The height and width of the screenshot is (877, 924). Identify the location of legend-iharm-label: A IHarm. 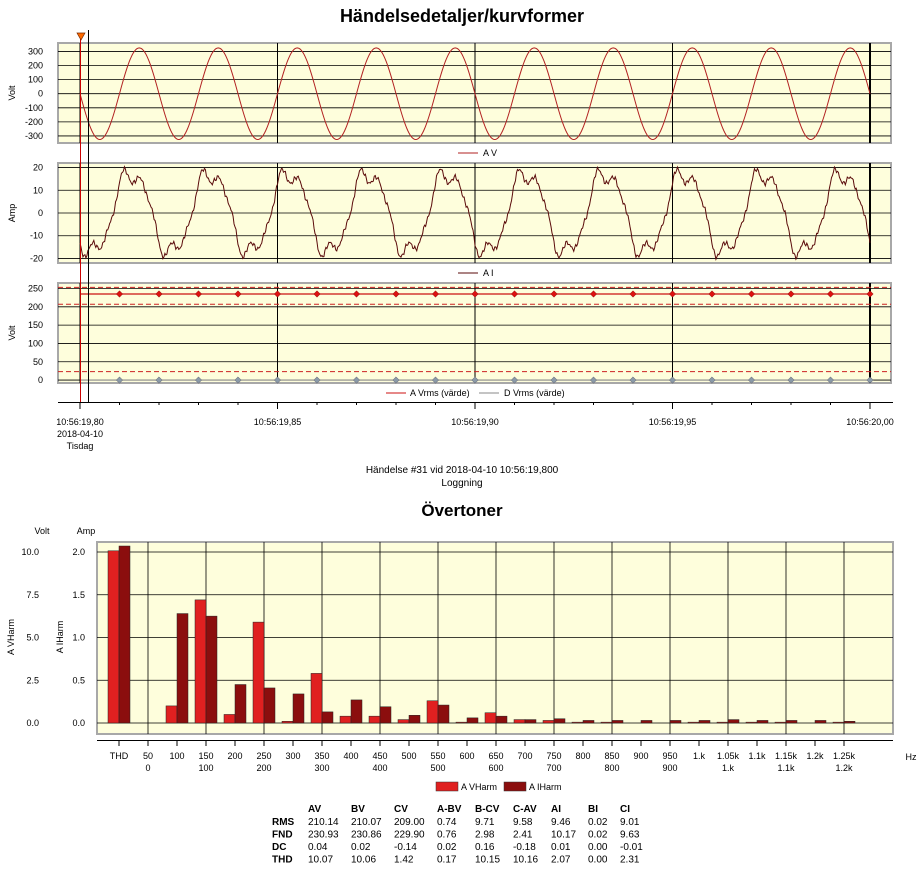
(545, 787).